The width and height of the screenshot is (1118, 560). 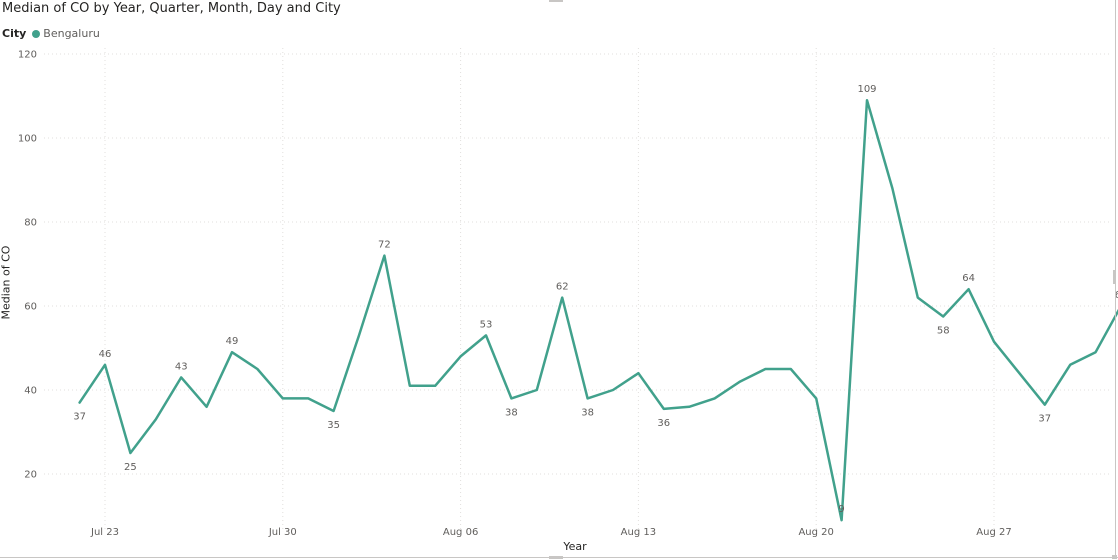 I want to click on legend-item-bengaluru: Bengaluru, so click(x=71, y=33).